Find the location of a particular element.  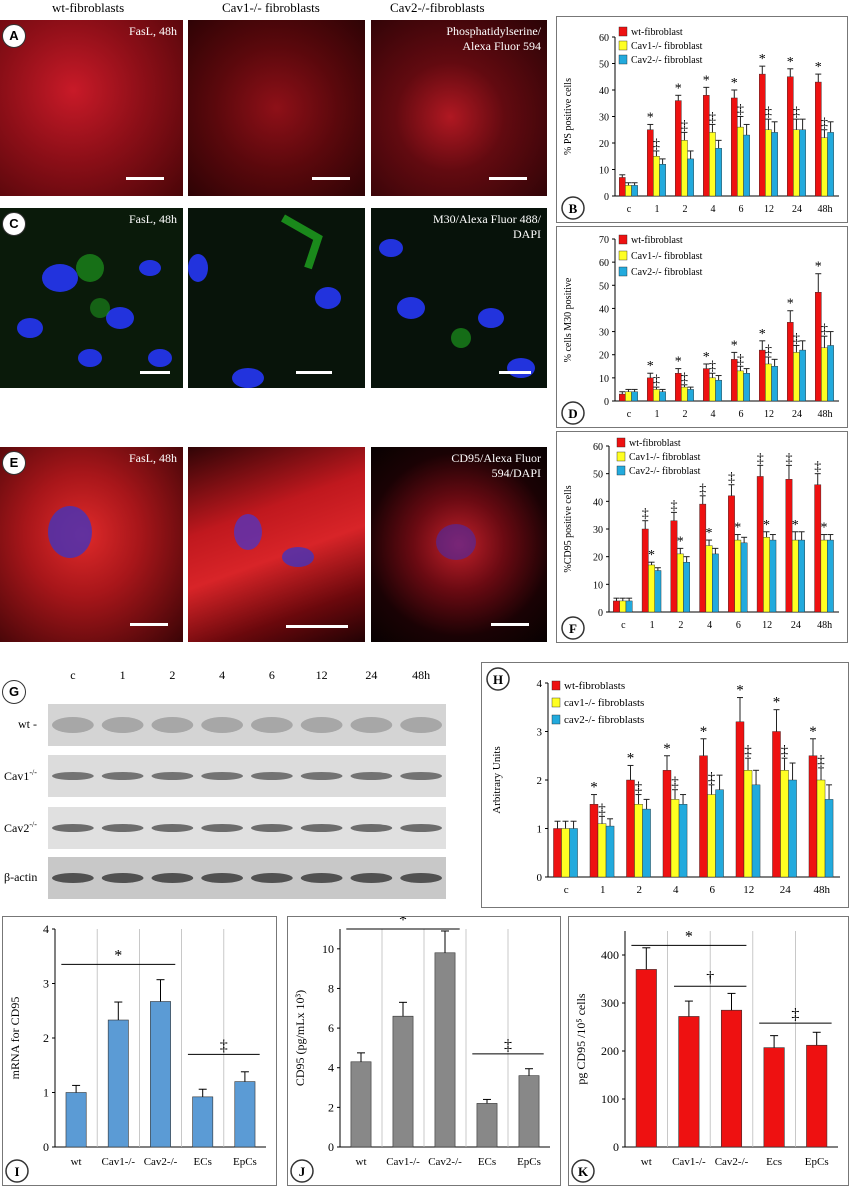

x-tick-label: Cav2-/- is located at coordinates (161, 1162).